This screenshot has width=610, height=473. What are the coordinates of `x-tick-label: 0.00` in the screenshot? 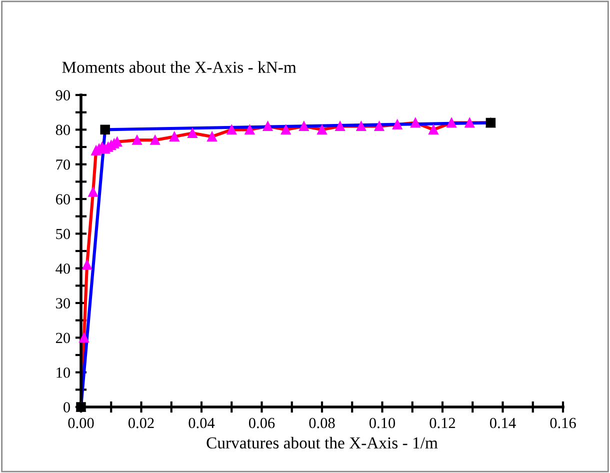 It's located at (81, 423).